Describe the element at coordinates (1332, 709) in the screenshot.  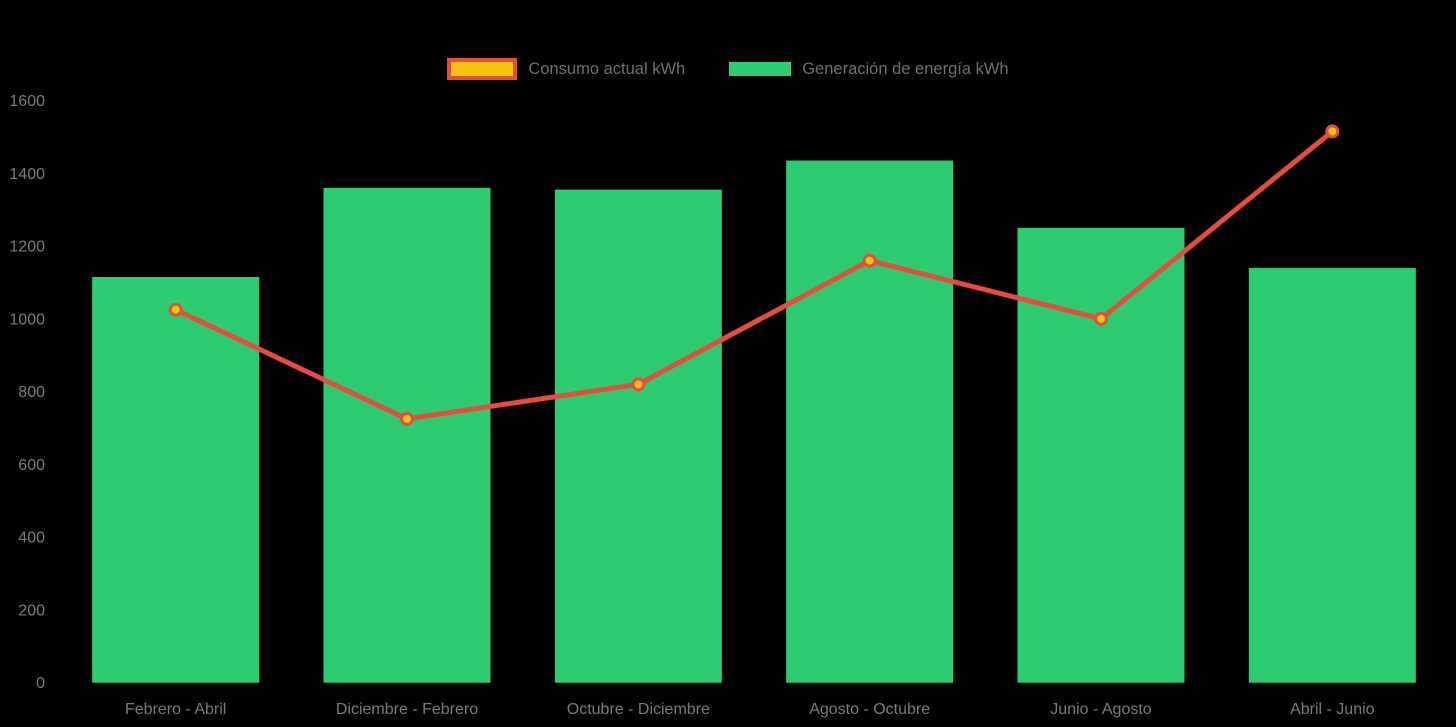
I see `x-axis-label: Abril - Junio` at that location.